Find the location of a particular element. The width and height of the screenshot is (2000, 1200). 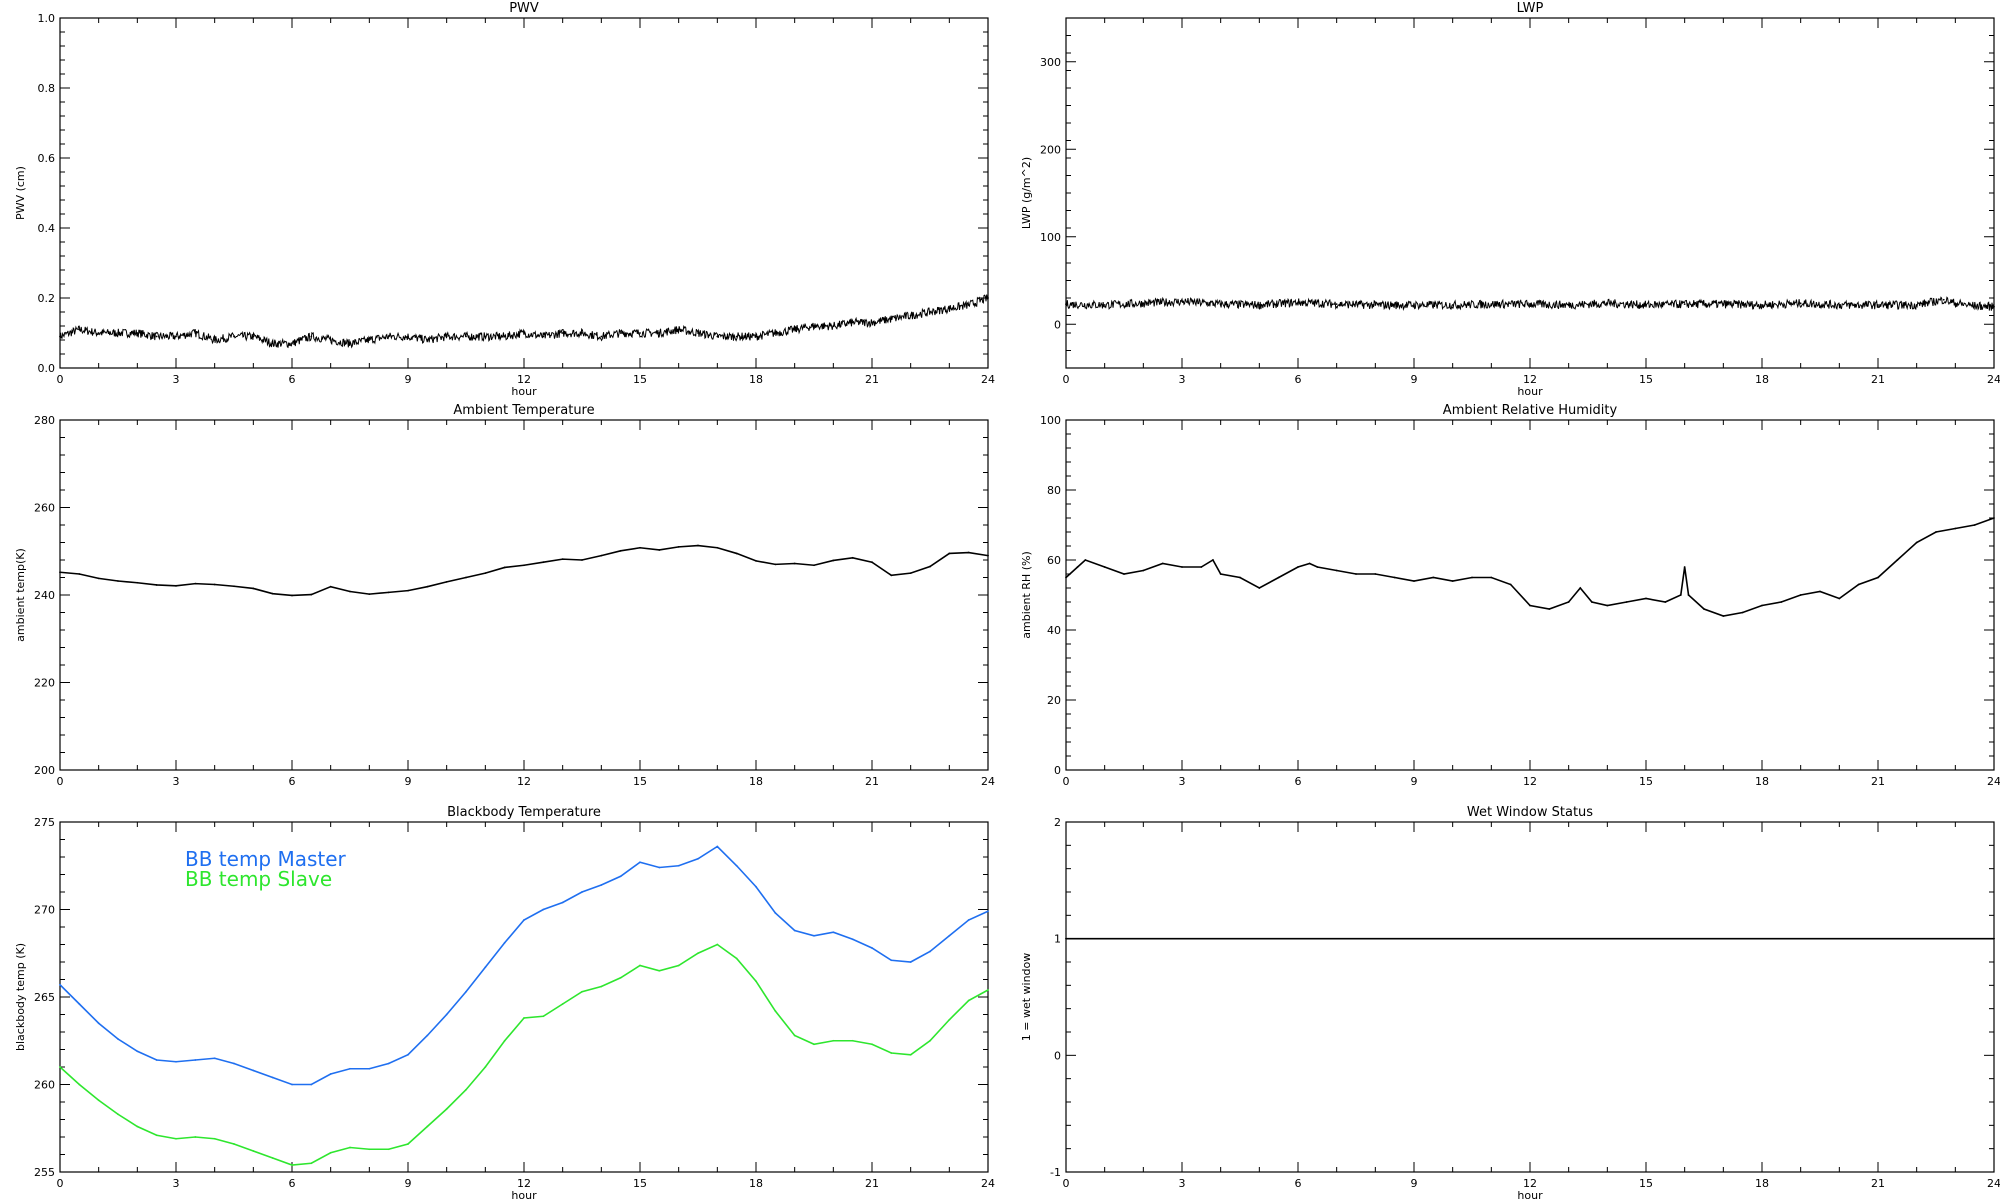

chart-title: Wet Window Status is located at coordinates (1530, 812).